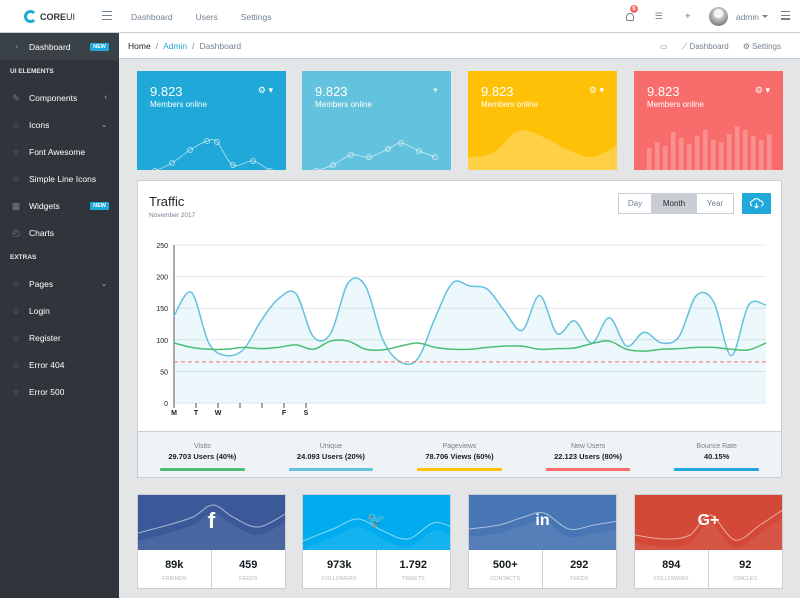  What do you see at coordinates (45, 337) in the screenshot?
I see `sidebar-item-label: Register` at bounding box center [45, 337].